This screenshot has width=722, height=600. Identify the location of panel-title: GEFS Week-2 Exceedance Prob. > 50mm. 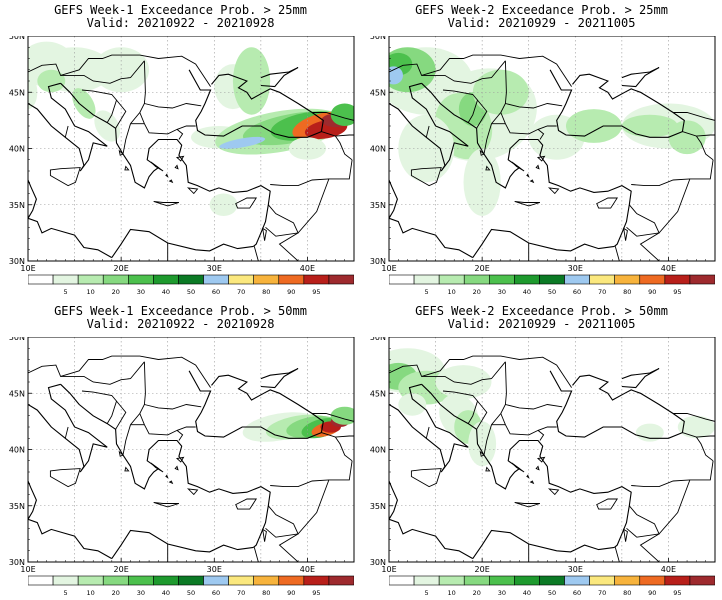
(541, 311).